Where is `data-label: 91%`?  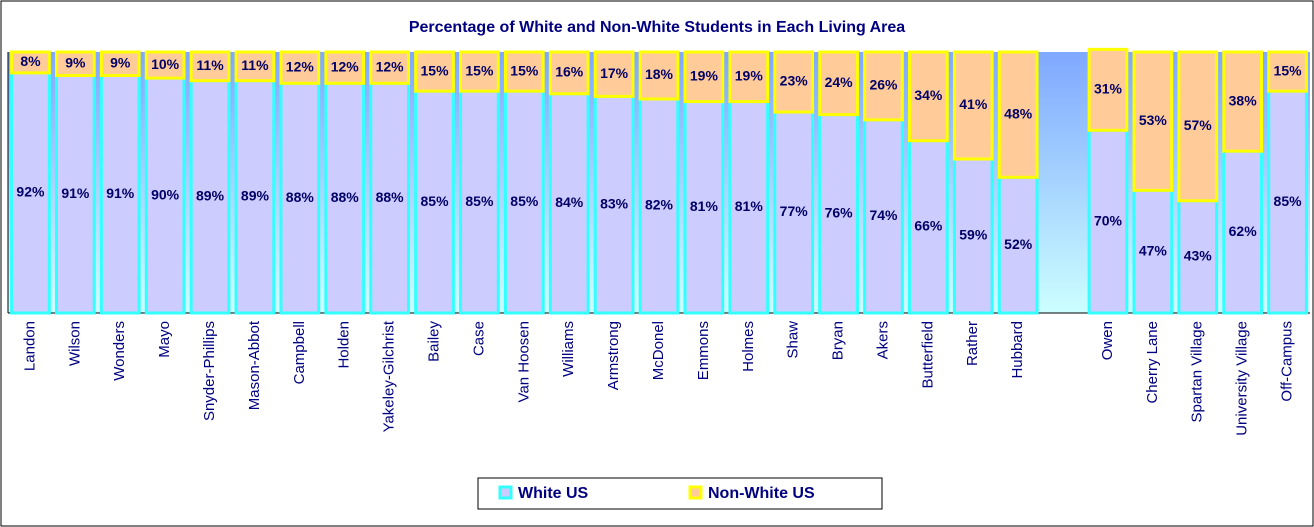
data-label: 91% is located at coordinates (75, 193).